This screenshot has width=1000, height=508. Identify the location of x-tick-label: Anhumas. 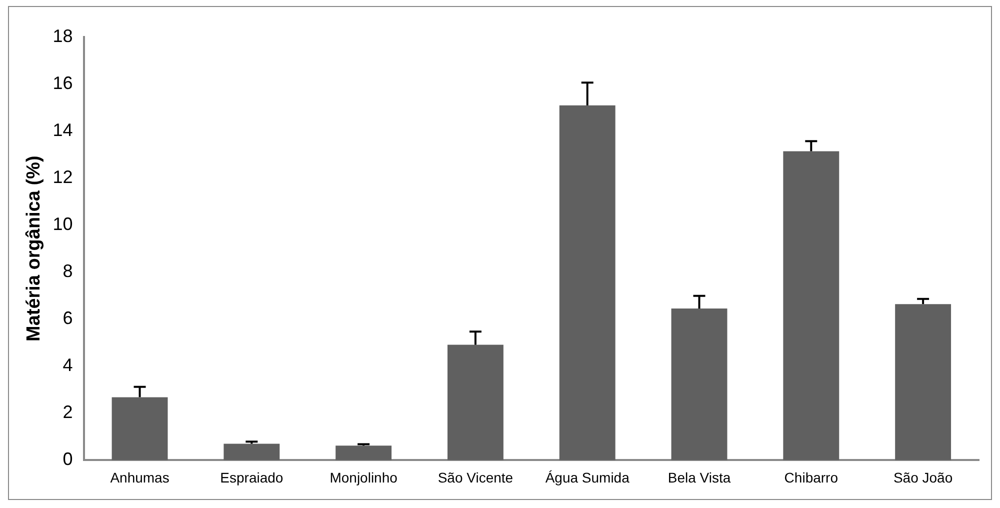
(140, 477).